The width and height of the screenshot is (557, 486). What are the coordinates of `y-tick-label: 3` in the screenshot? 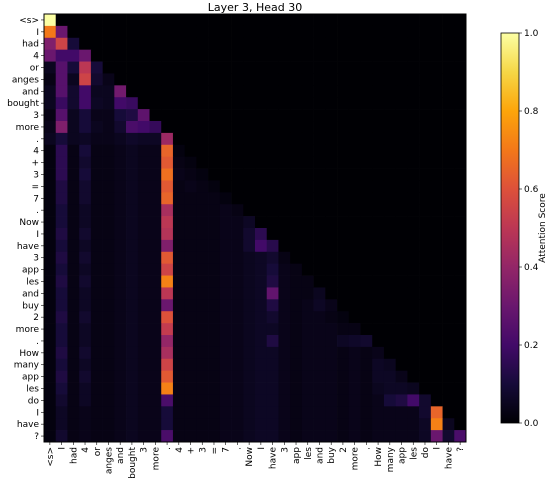 It's located at (36, 176).